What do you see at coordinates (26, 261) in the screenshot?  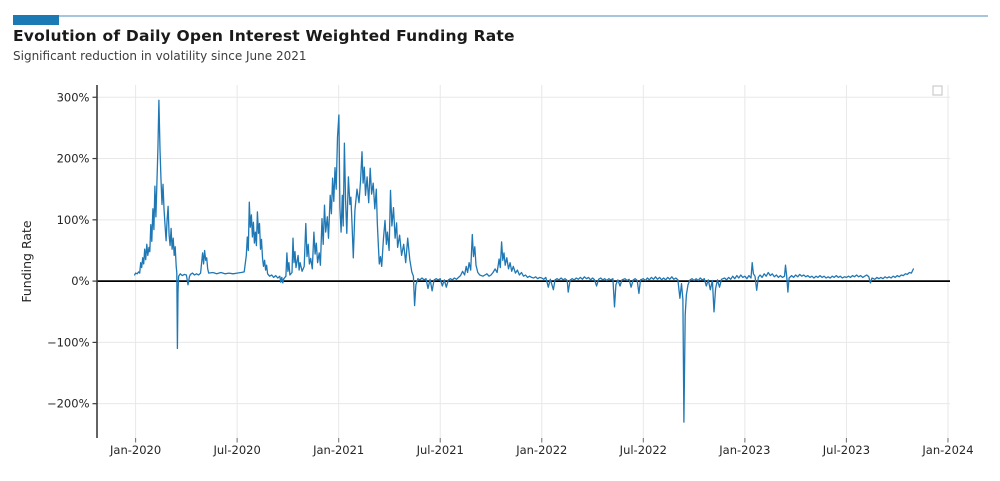 I see `y-axis-title: Funding Rate` at bounding box center [26, 261].